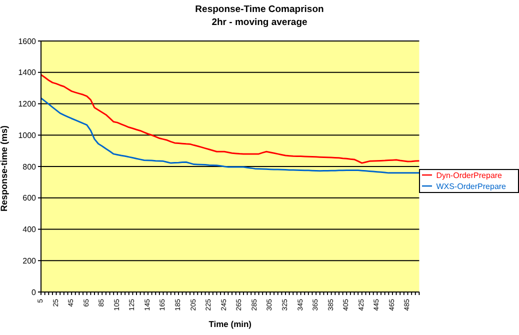 The height and width of the screenshot is (335, 519). Describe the element at coordinates (230, 324) in the screenshot. I see `x-axis-title: Time (min)` at that location.